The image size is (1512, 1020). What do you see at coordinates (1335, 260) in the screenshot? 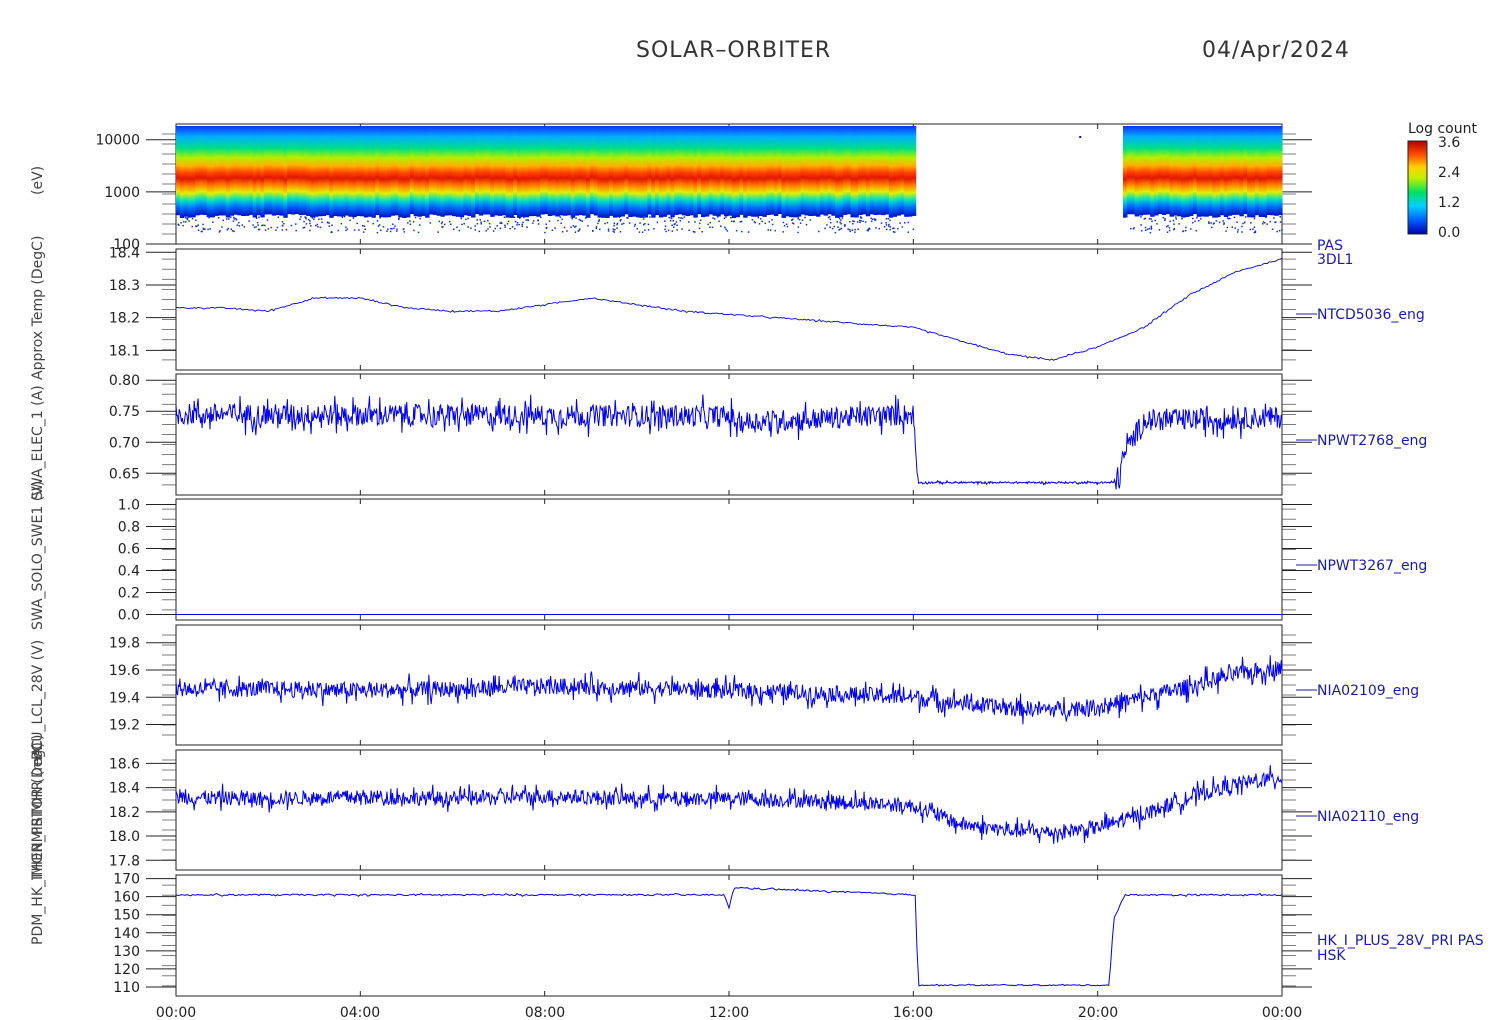
I see `series-label: 3DL1` at bounding box center [1335, 260].